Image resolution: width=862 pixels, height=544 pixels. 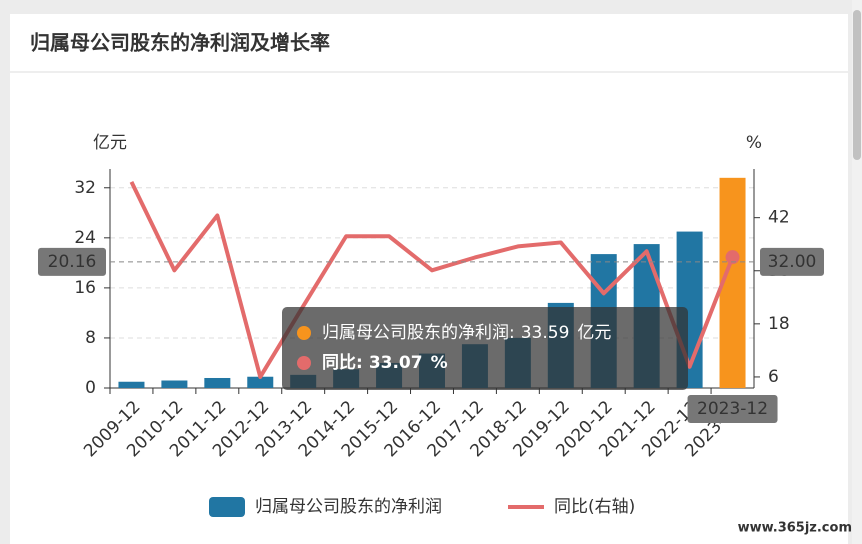 I want to click on tooltip-text: 归属母公司股东的净利润:, so click(x=418, y=333).